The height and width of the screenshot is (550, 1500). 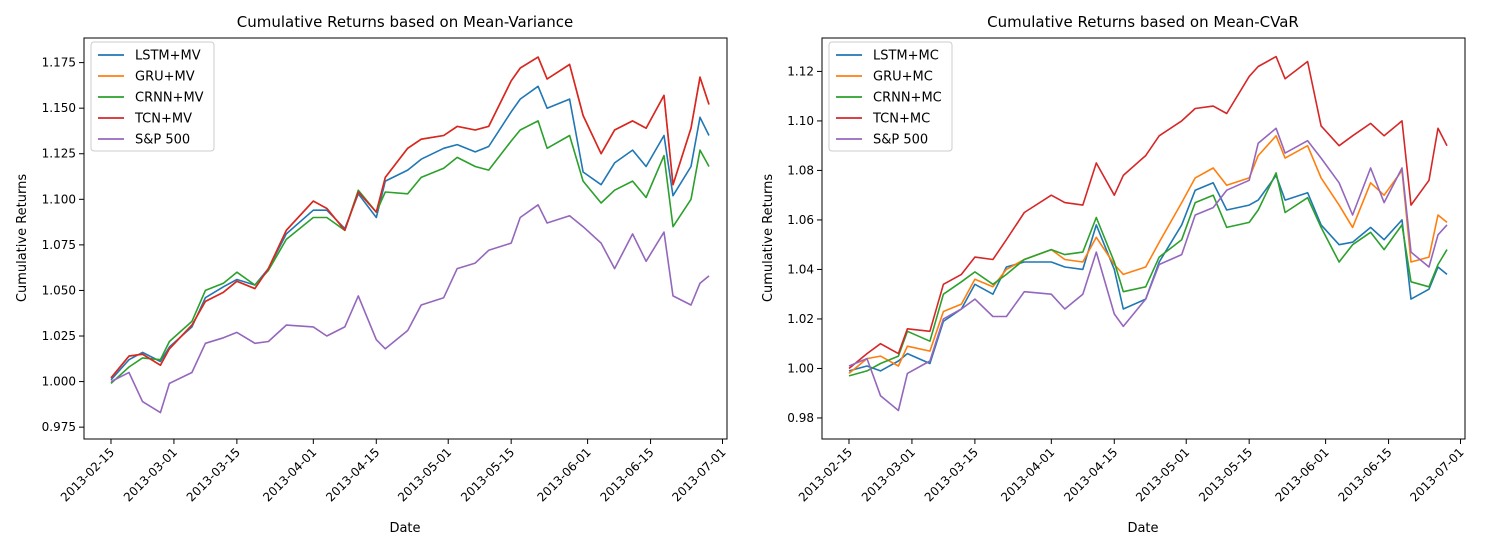 What do you see at coordinates (59, 108) in the screenshot?
I see `y-tick-label: 1.150` at bounding box center [59, 108].